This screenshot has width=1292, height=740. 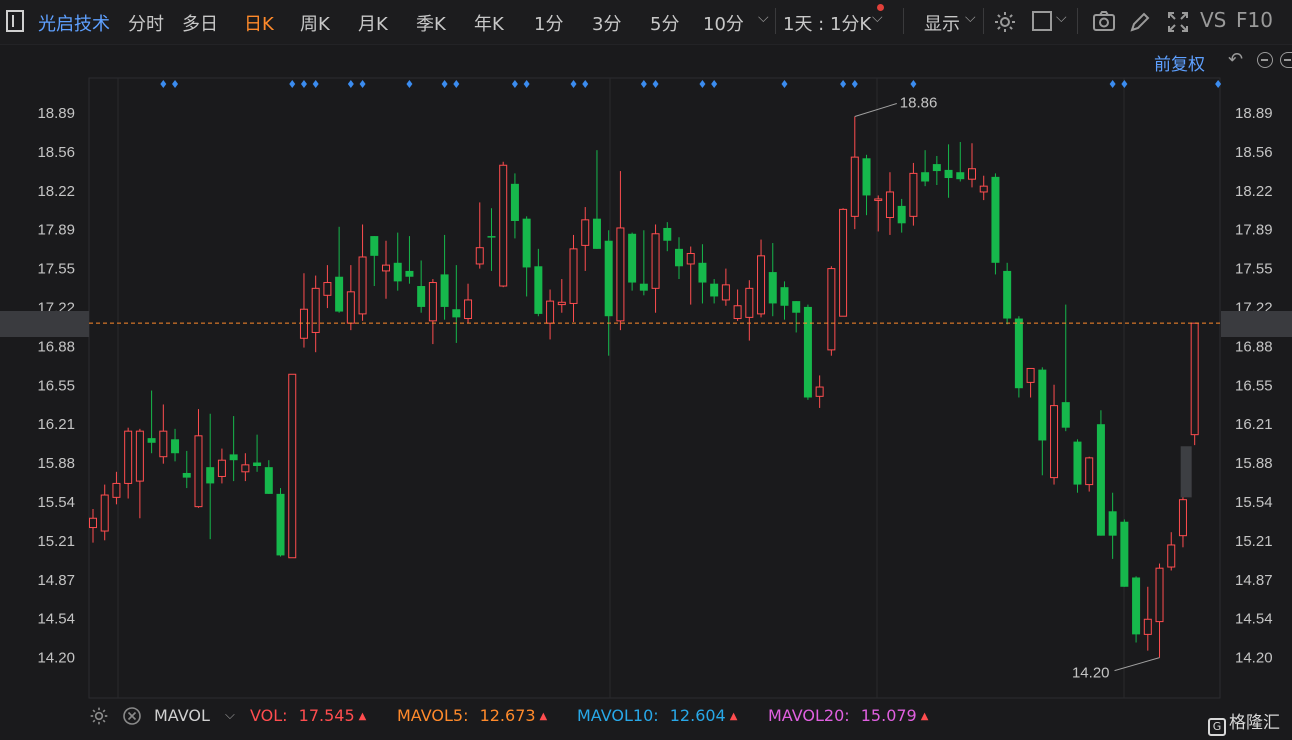 I want to click on vol-value: 17.545, so click(x=326, y=715).